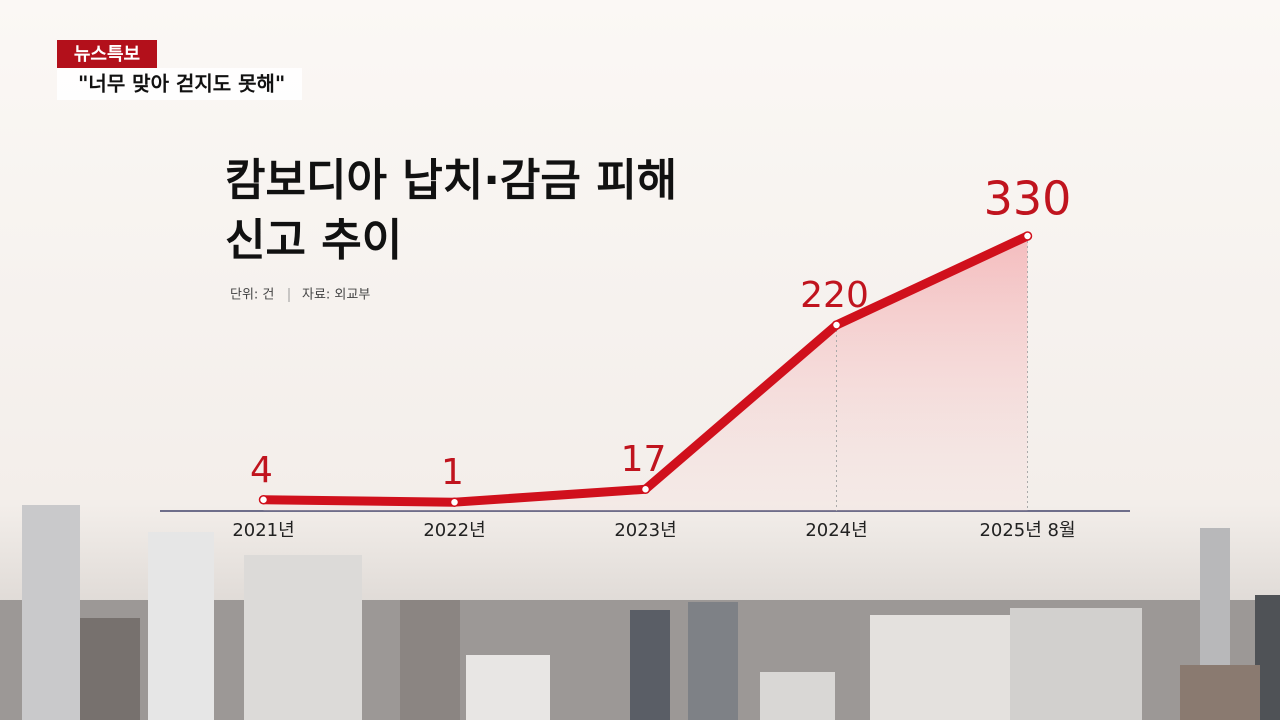 The image size is (1280, 720). Describe the element at coordinates (252, 295) in the screenshot. I see `unit-note: 단위: 건` at that location.